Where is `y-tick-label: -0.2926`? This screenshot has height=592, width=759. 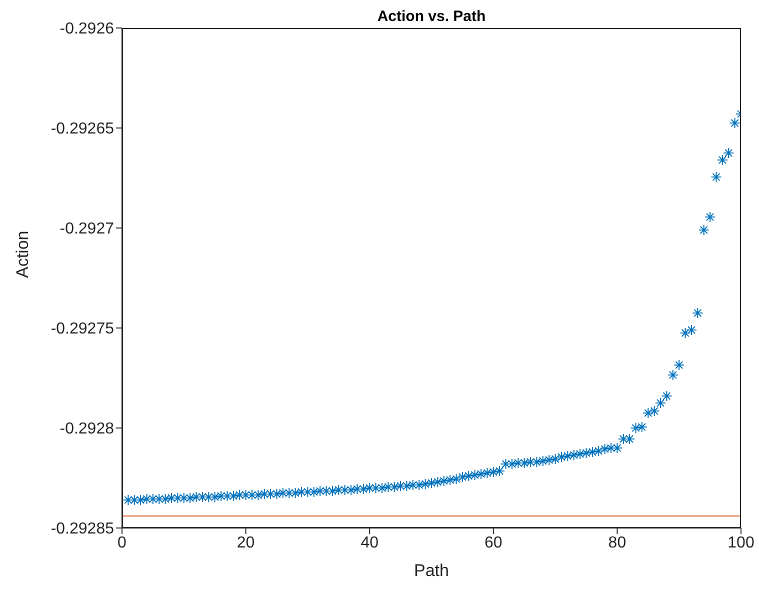
y-tick-label: -0.2926 is located at coordinates (87, 29).